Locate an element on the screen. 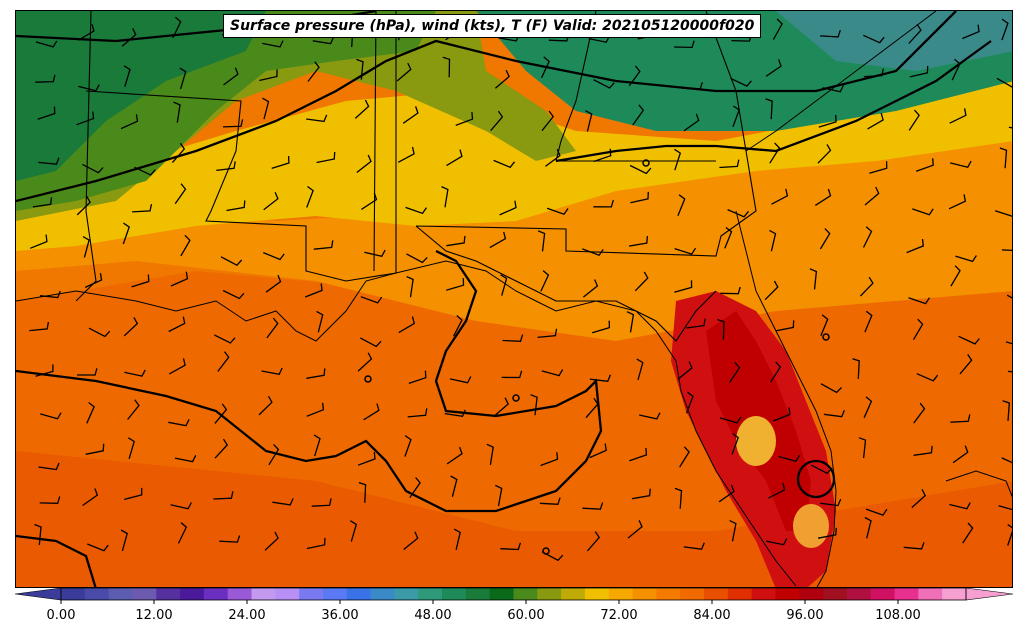 The image size is (1022, 633). colorbar-tick-24: 24.00 is located at coordinates (247, 615).